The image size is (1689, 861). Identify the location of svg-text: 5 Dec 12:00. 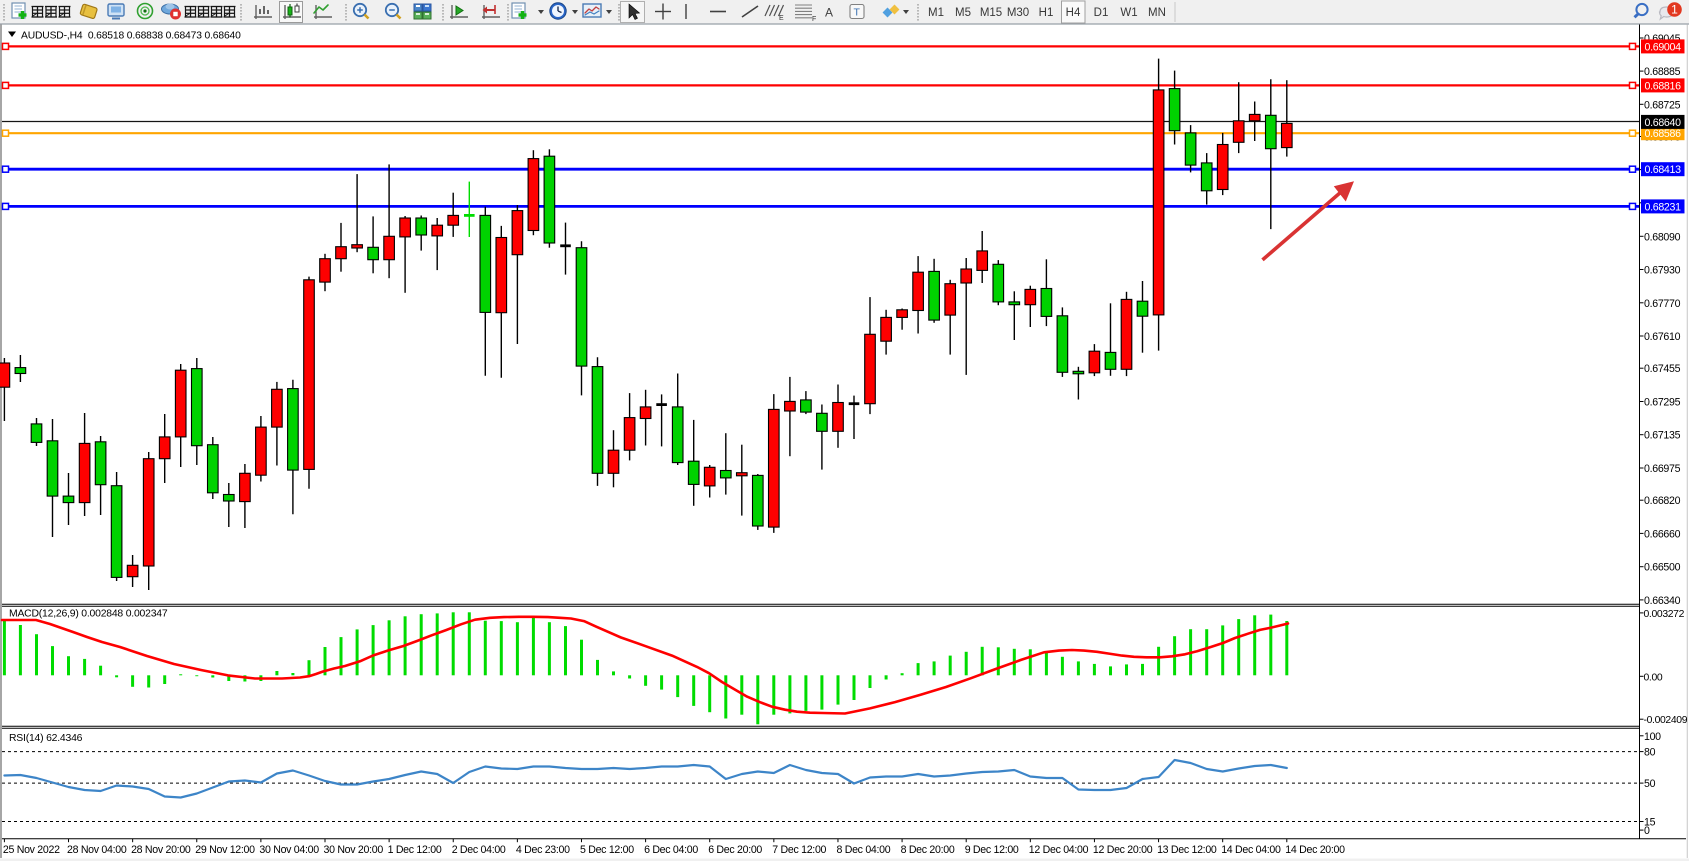
(607, 850).